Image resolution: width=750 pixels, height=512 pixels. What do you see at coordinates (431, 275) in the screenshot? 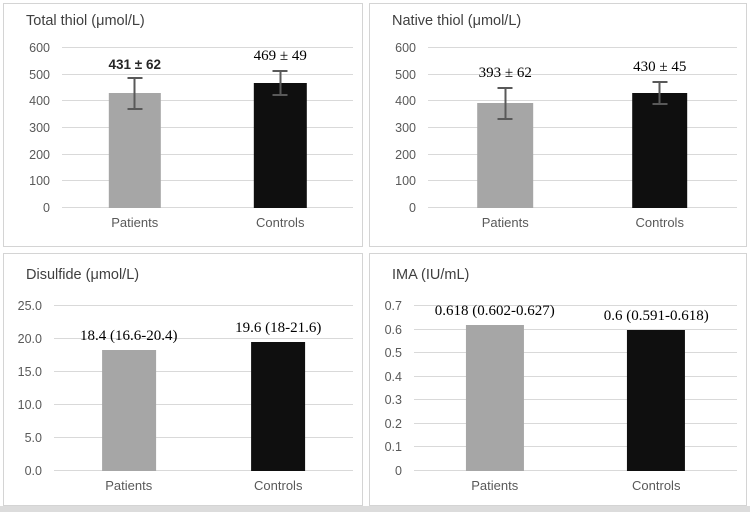
I see `chart-title-ima: IMA (IU/mL)` at bounding box center [431, 275].